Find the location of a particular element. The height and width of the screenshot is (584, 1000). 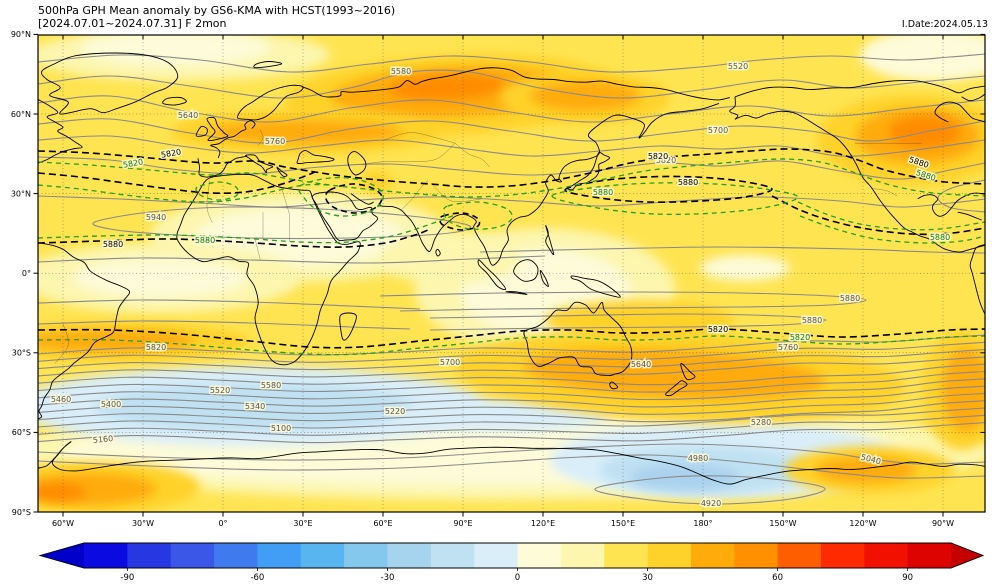

black-contour-label: 5820 is located at coordinates (718, 329).